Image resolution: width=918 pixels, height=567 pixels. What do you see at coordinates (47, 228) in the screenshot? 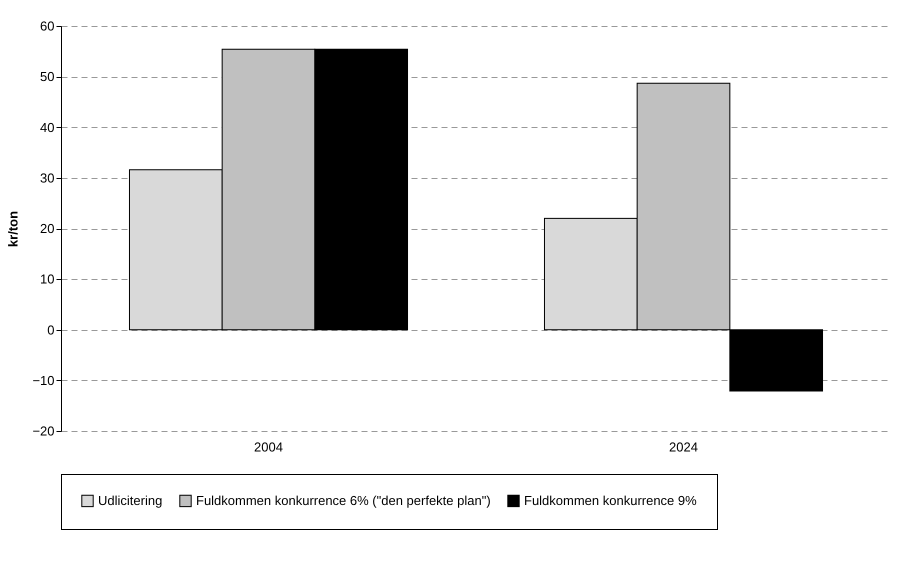
I see `y-tick-label: 20` at bounding box center [47, 228].